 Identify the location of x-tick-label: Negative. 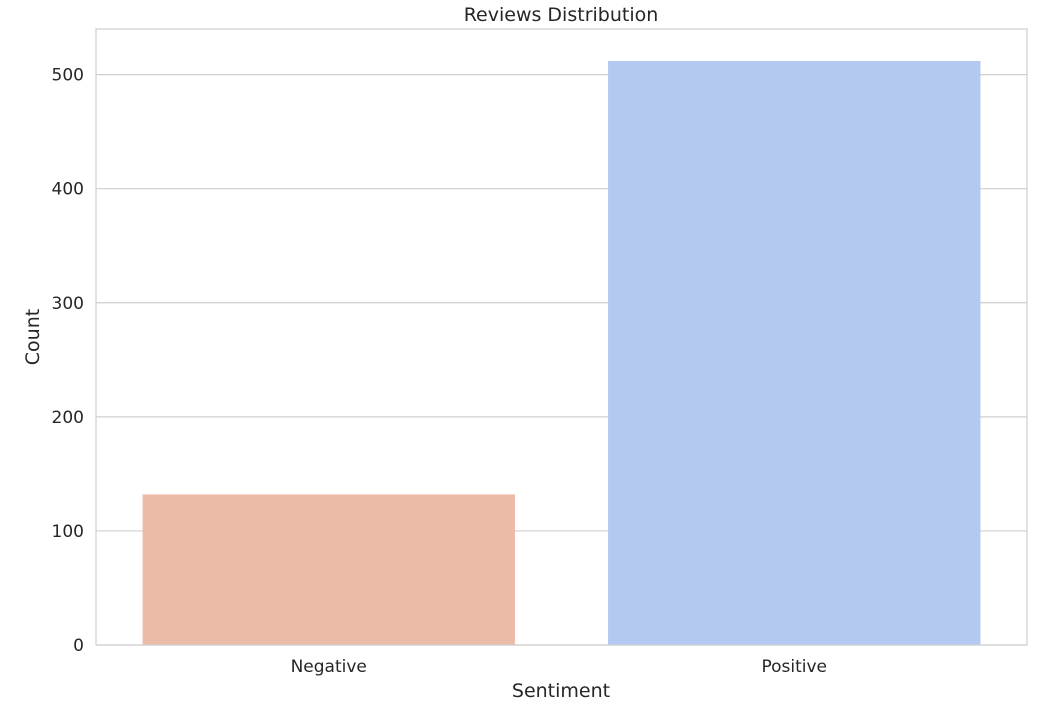
(329, 667).